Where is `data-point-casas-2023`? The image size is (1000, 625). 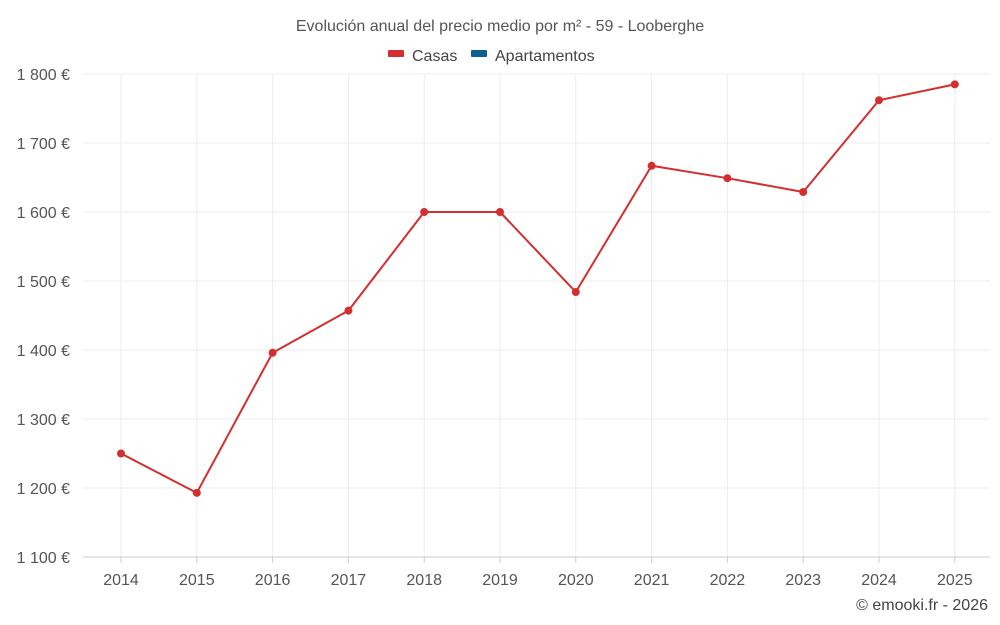 data-point-casas-2023 is located at coordinates (803, 191).